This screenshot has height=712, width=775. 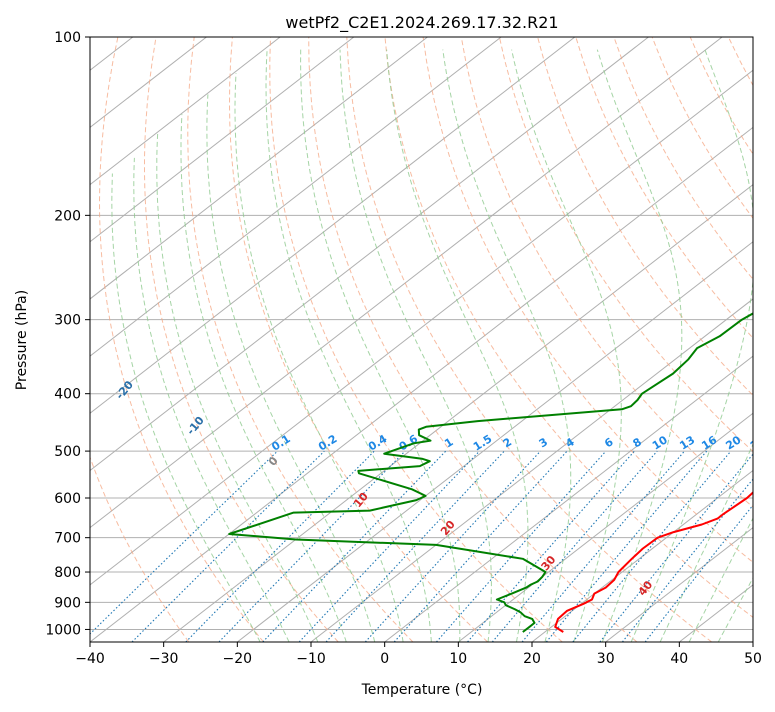 What do you see at coordinates (646, 588) in the screenshot?
I see `dry-adiabat-label: 40` at bounding box center [646, 588].